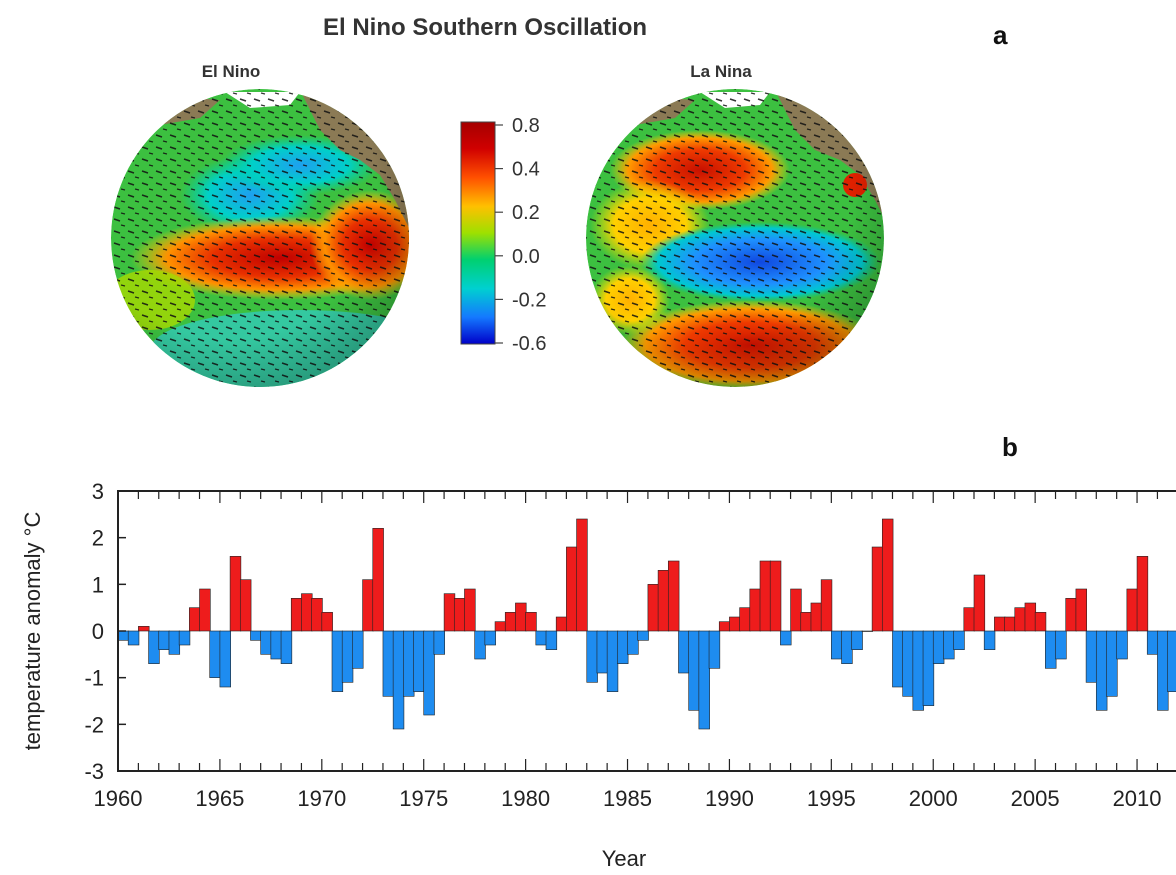 The image size is (1176, 875). What do you see at coordinates (503, 235) in the screenshot?
I see `colorbar: 0.8 0.4 0.2 0.0 -0.2 -0.6` at bounding box center [503, 235].